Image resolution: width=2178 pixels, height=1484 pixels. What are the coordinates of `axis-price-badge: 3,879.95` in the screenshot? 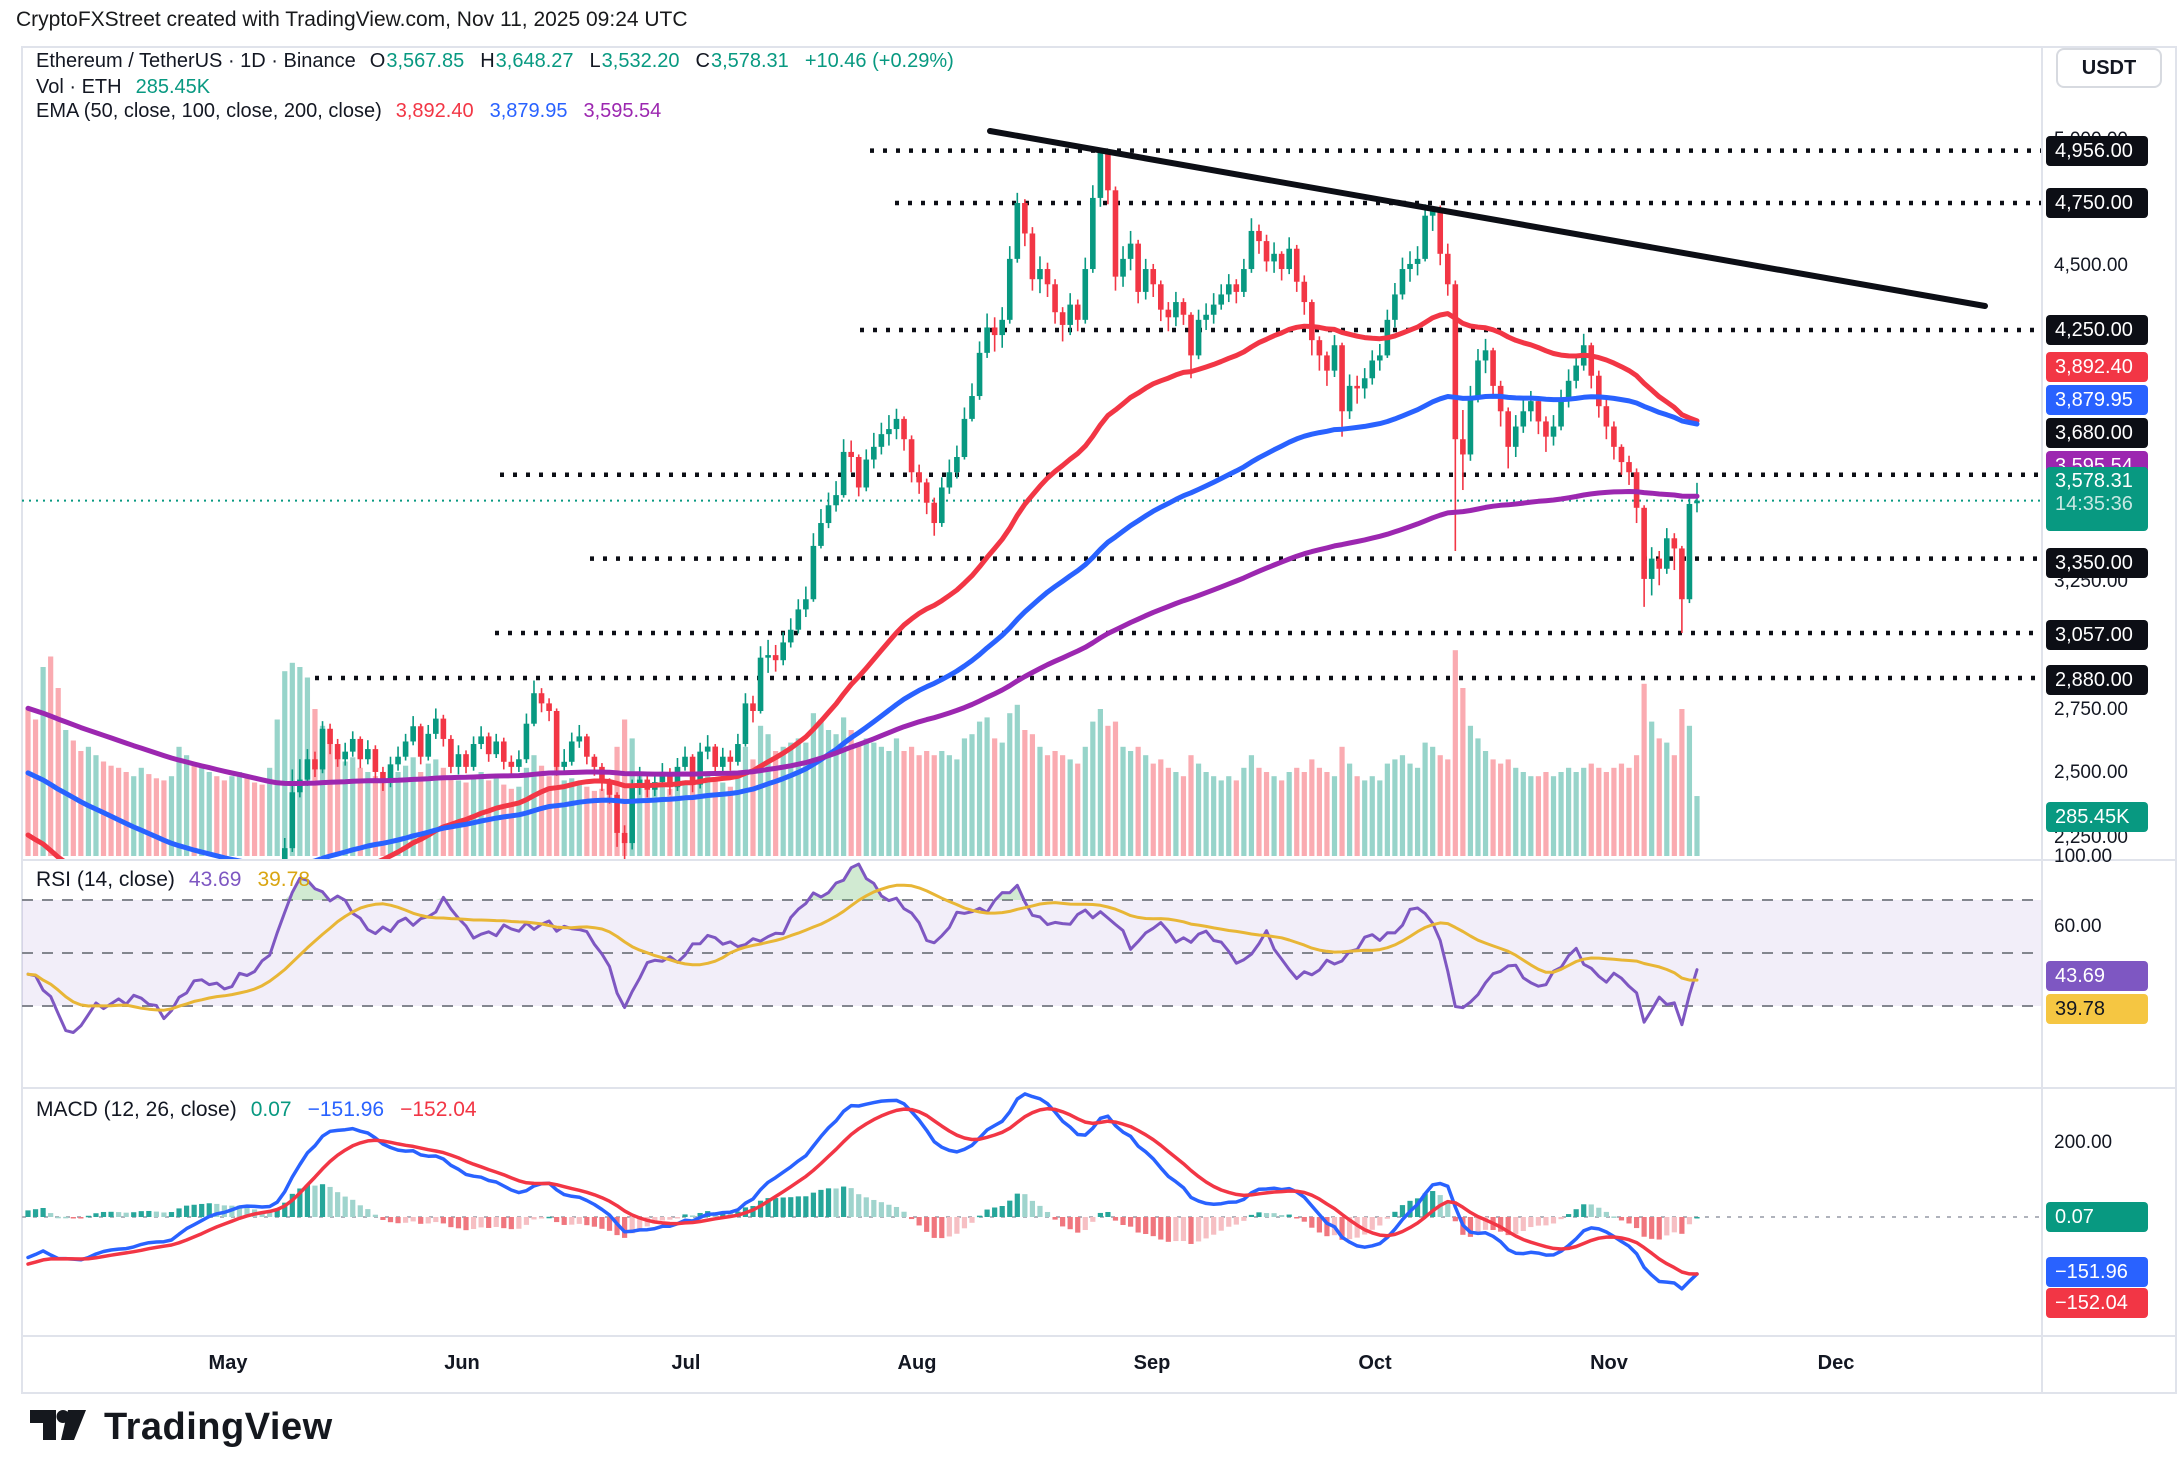 It's located at (2097, 400).